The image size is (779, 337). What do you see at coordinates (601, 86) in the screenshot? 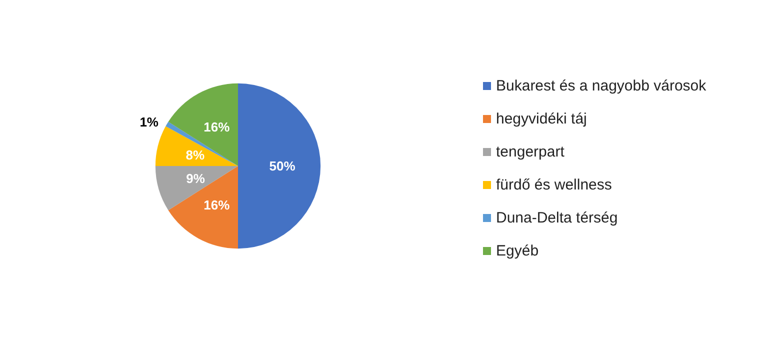
I see `legend-label: Bukarest és a nagyobb városok` at bounding box center [601, 86].